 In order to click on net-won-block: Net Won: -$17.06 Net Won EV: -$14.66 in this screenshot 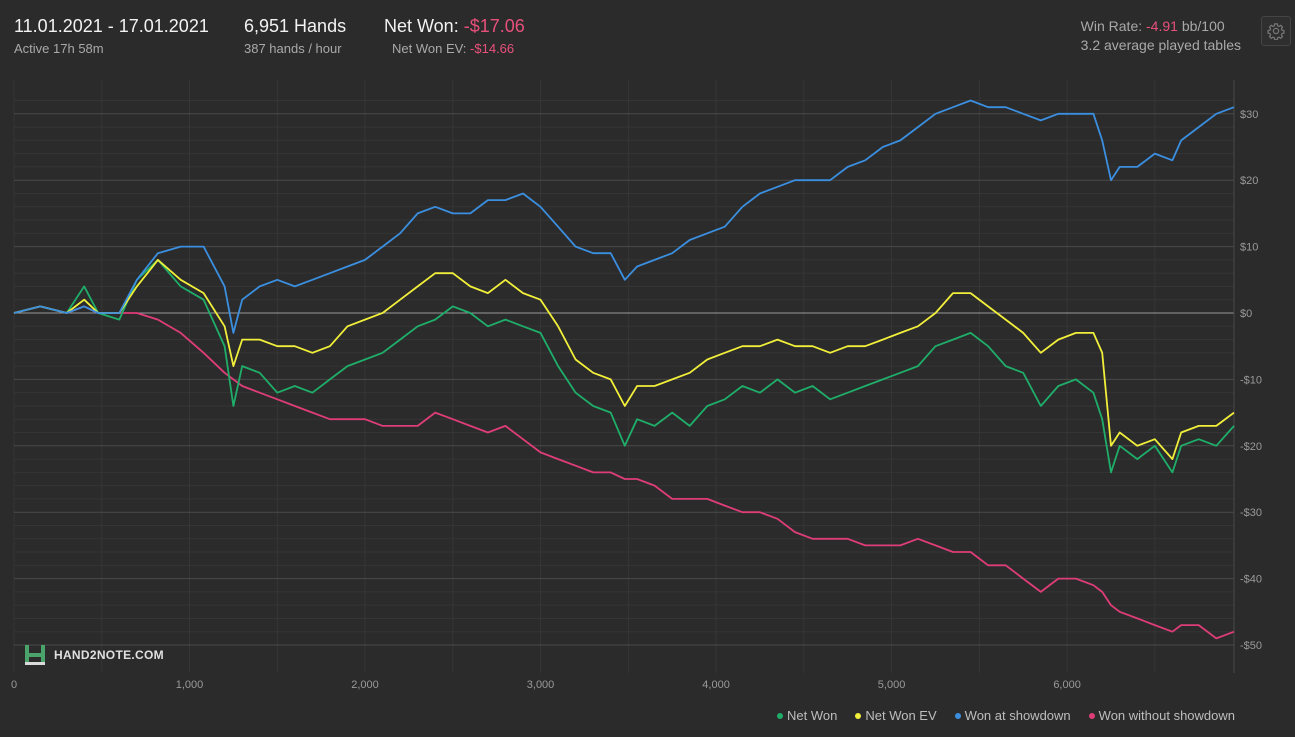, I will do `click(454, 36)`.